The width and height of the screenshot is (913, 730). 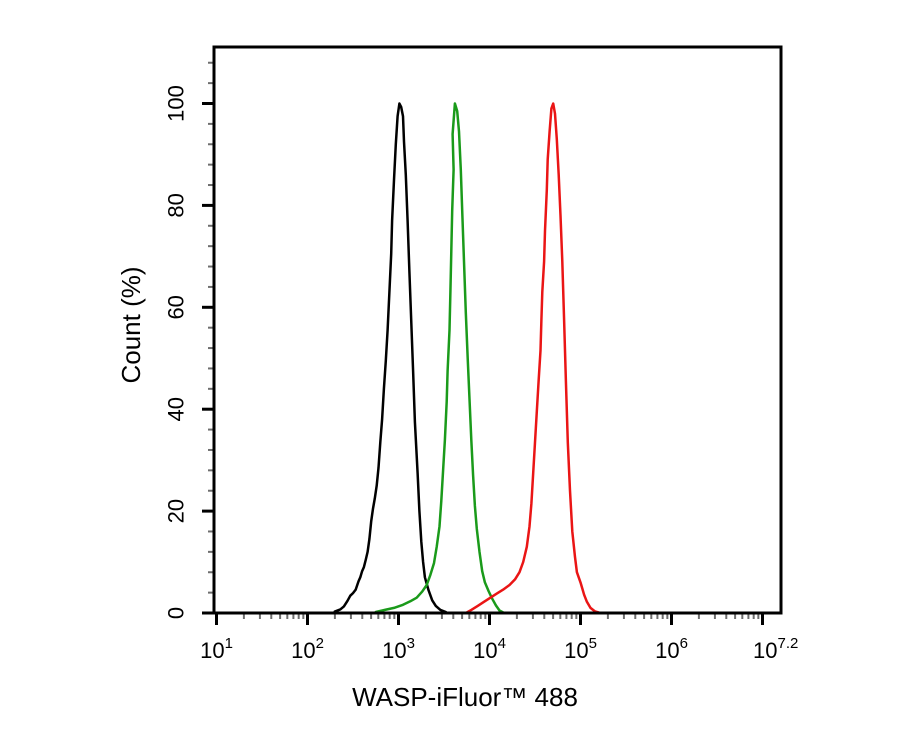 What do you see at coordinates (465, 697) in the screenshot?
I see `x-axis-title: WASP-iFluor™ 488` at bounding box center [465, 697].